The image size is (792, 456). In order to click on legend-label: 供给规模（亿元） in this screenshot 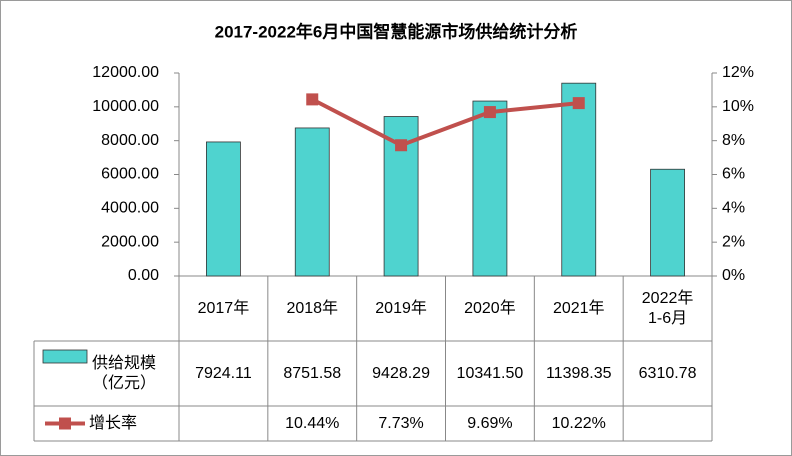, I will do `click(123, 373)`.